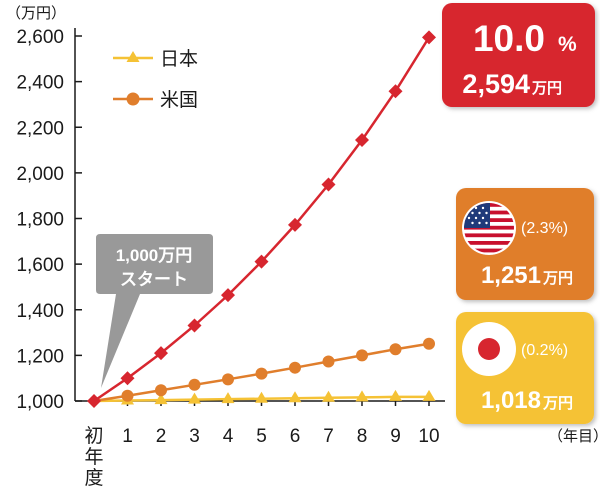 This screenshot has height=487, width=600. What do you see at coordinates (544, 350) in the screenshot?
I see `japan-rate: (0.2%)` at bounding box center [544, 350].